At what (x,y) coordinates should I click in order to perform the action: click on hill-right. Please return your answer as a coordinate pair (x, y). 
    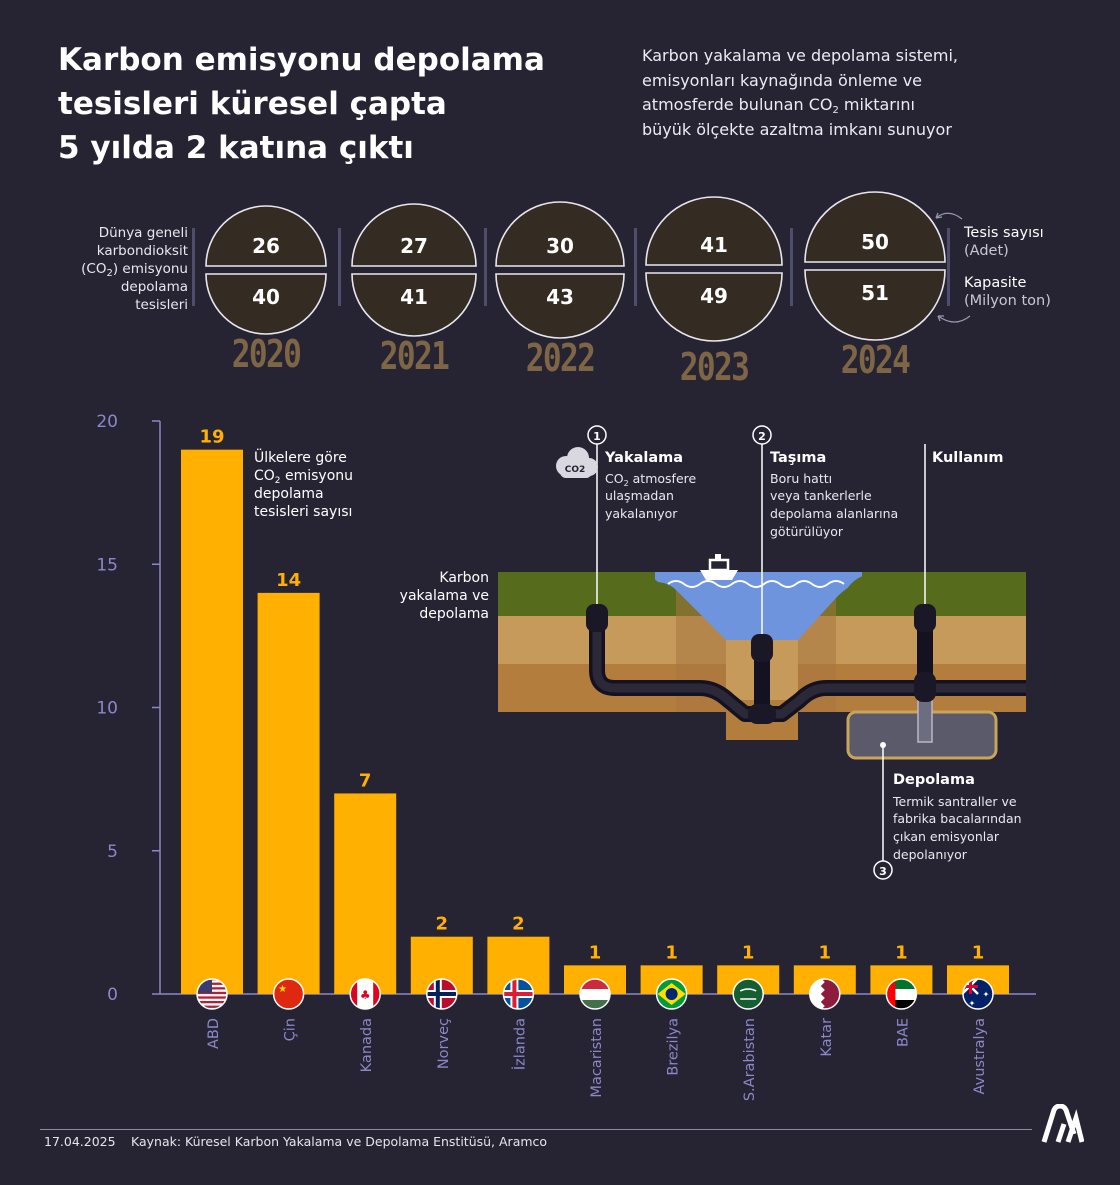
    Looking at the image, I should click on (934, 594).